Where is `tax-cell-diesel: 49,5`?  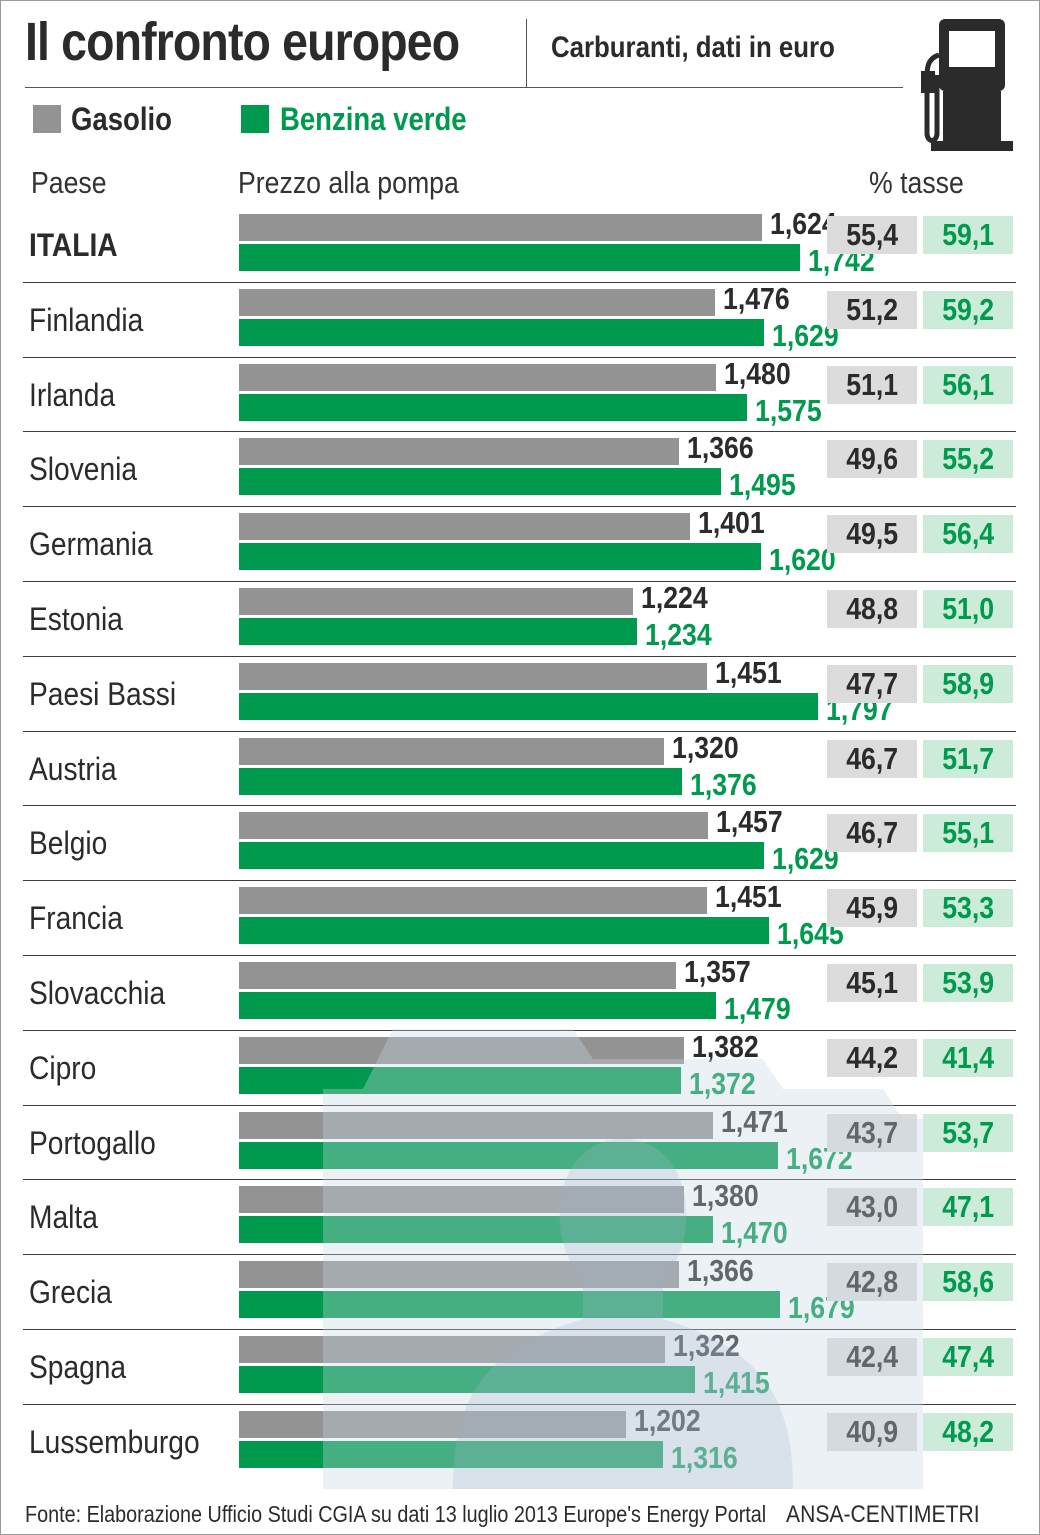 tax-cell-diesel: 49,5 is located at coordinates (872, 534).